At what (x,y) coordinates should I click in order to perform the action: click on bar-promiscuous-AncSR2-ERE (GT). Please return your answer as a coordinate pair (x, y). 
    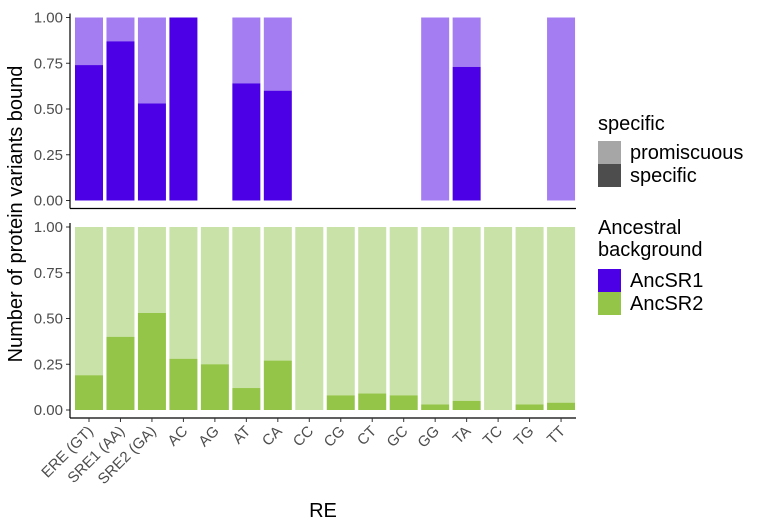
    Looking at the image, I should click on (89, 301).